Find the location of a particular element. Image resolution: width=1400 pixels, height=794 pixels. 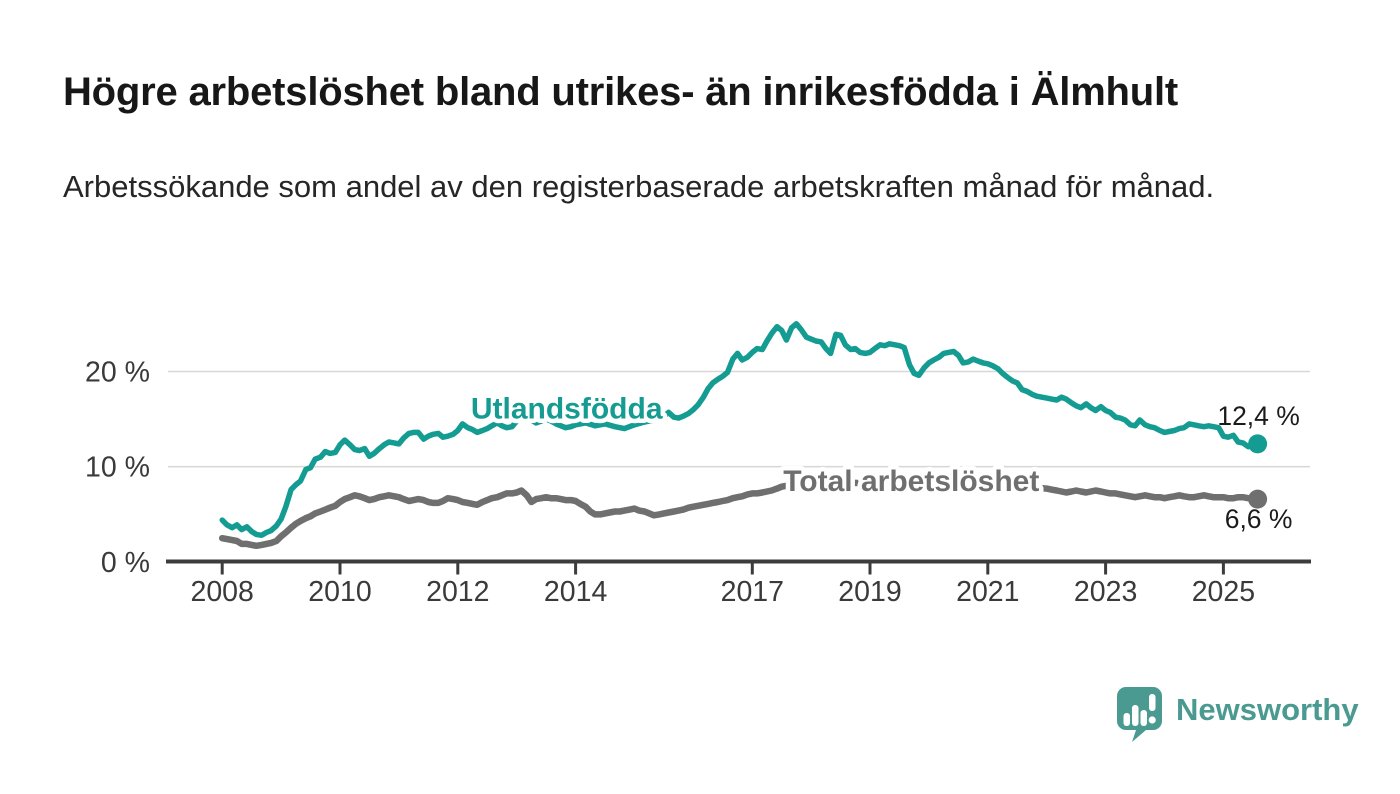

series-label-total: Total arbetslöshet is located at coordinates (911, 481).